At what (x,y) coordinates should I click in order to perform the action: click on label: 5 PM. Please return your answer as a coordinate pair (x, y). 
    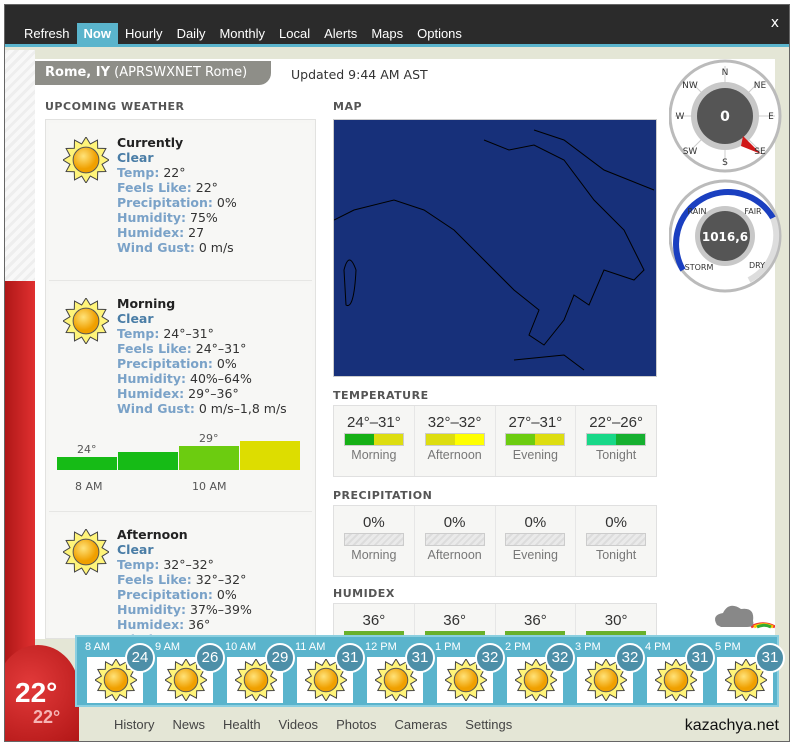
    Looking at the image, I should click on (728, 647).